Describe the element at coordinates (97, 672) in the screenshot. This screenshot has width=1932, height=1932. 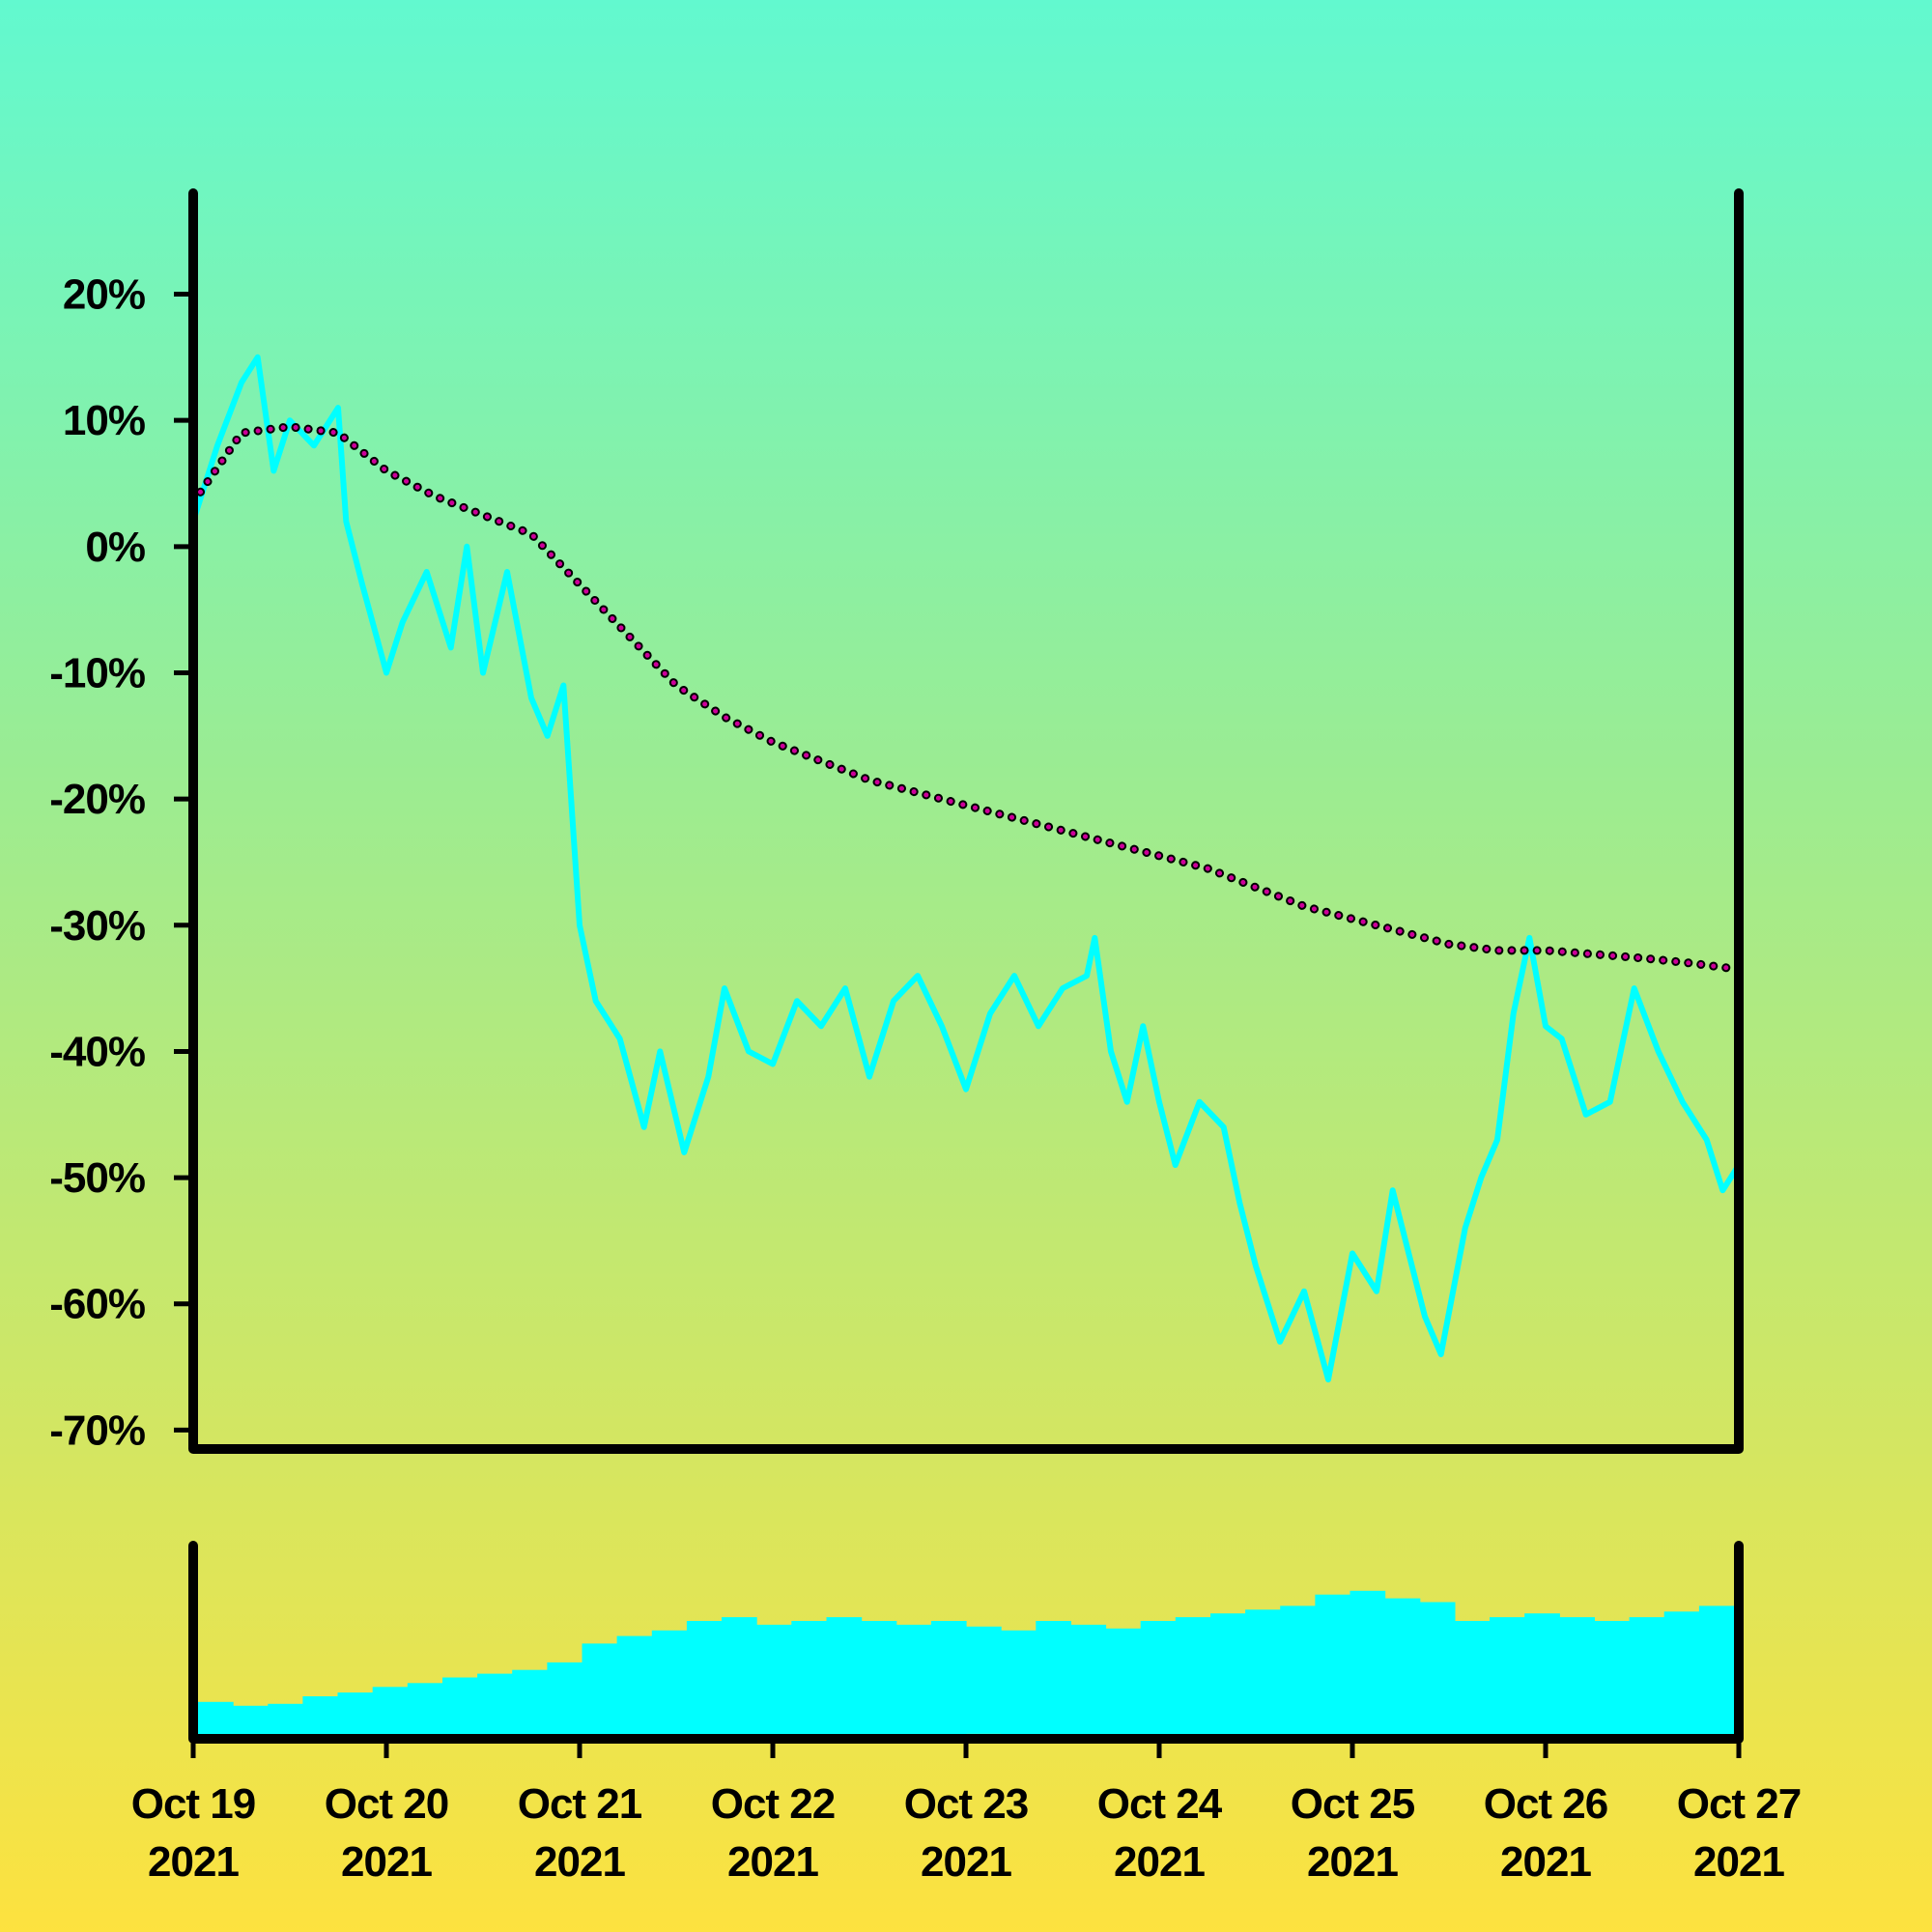
I see `y-tick-label: -10%` at that location.